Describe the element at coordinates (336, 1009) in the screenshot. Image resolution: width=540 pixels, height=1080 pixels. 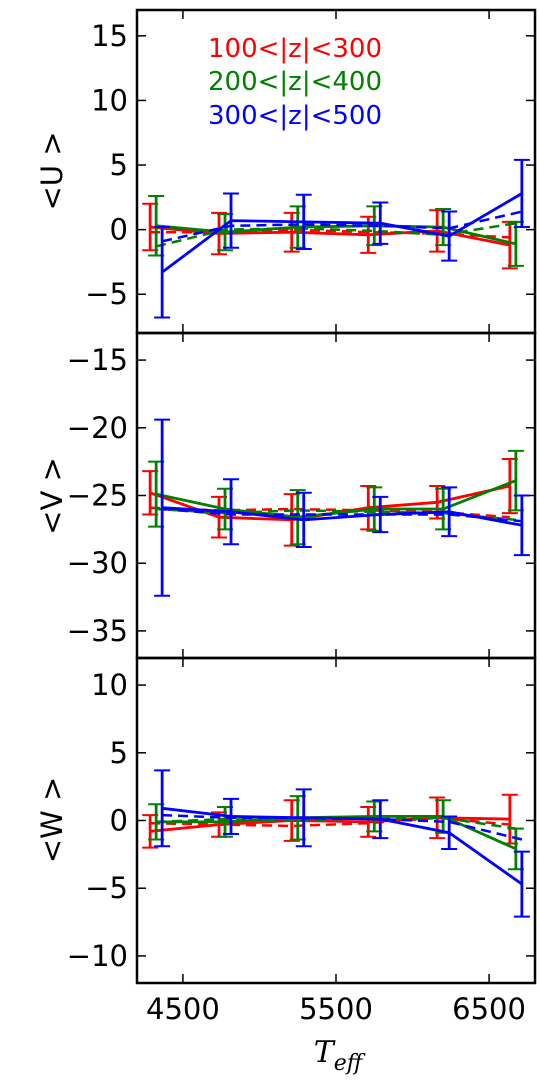
I see `x-tick-label: 5500` at that location.